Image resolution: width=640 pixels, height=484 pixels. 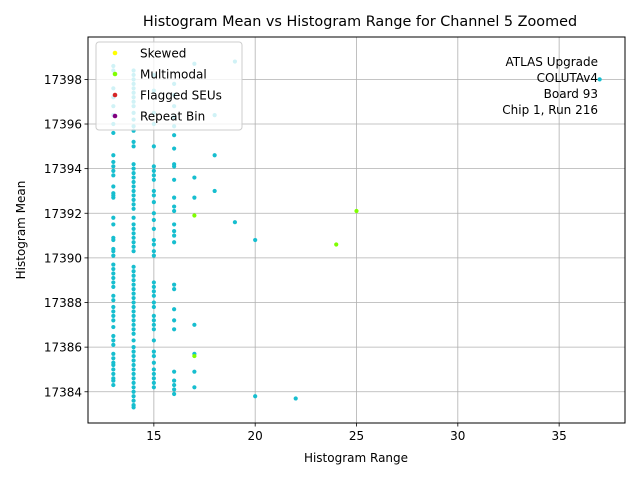 What do you see at coordinates (63, 348) in the screenshot?
I see `y-tick-label: 17386` at bounding box center [63, 348].